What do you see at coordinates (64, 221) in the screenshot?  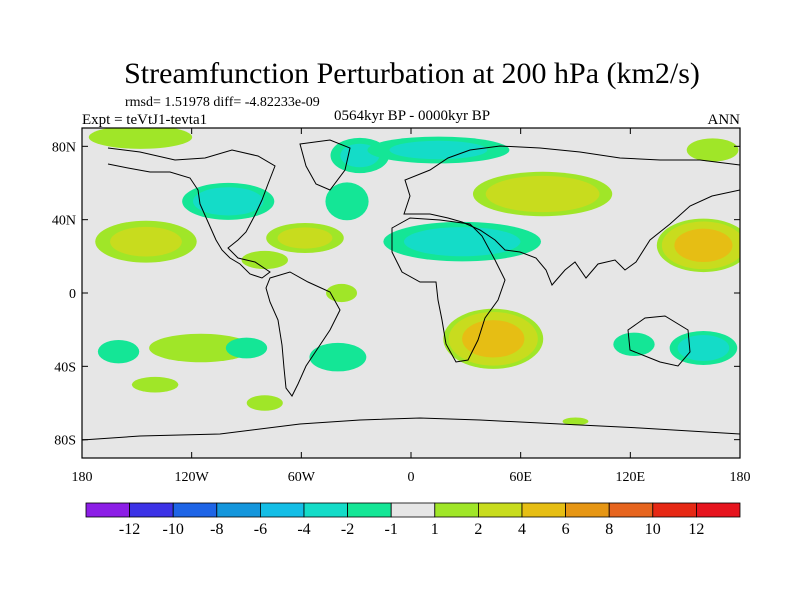 I see `y-tick-label-1: 40N` at bounding box center [64, 221].